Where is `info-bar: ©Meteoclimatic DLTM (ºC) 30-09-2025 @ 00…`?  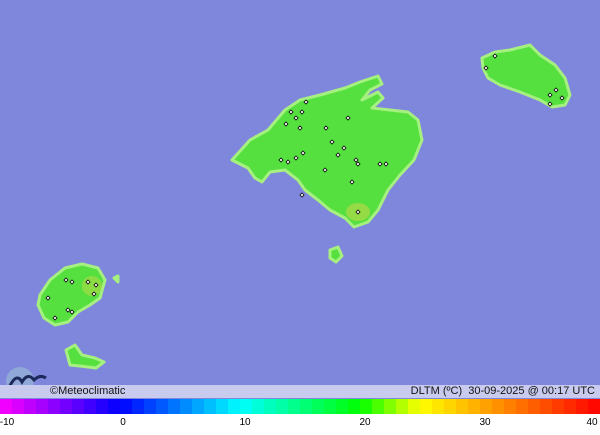 info-bar: ©Meteoclimatic DLTM (ºC) 30-09-2025 @ 00… is located at coordinates (300, 391).